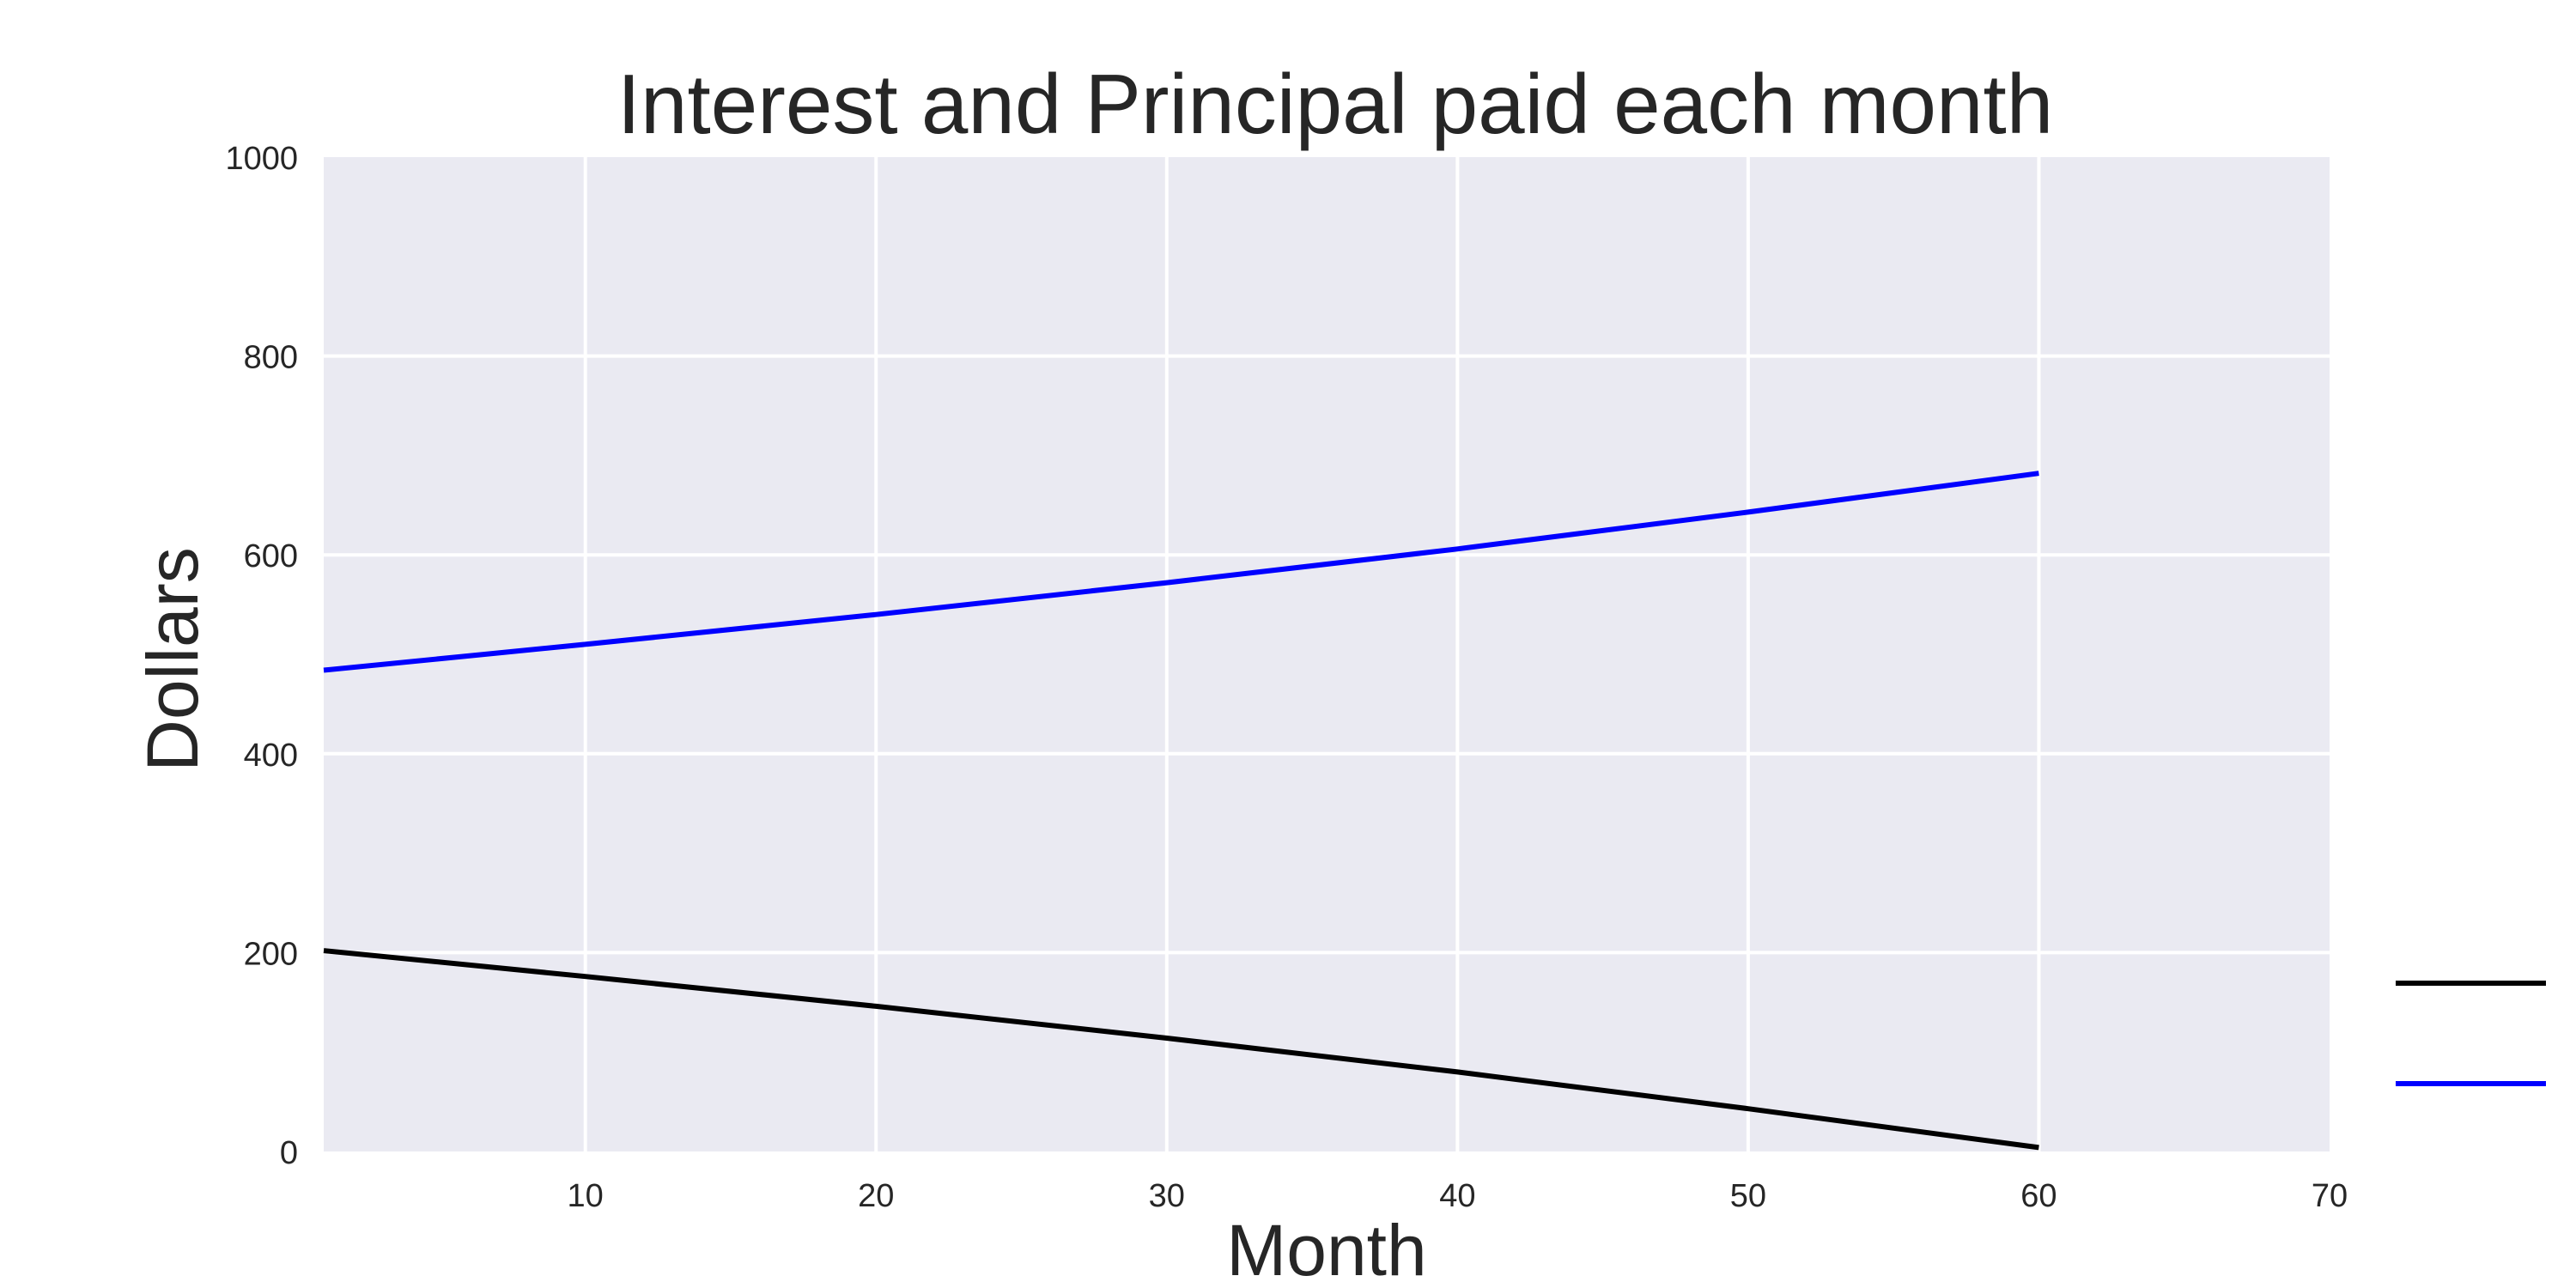 This screenshot has width=2576, height=1288. I want to click on y-tick-label: 0, so click(289, 1153).